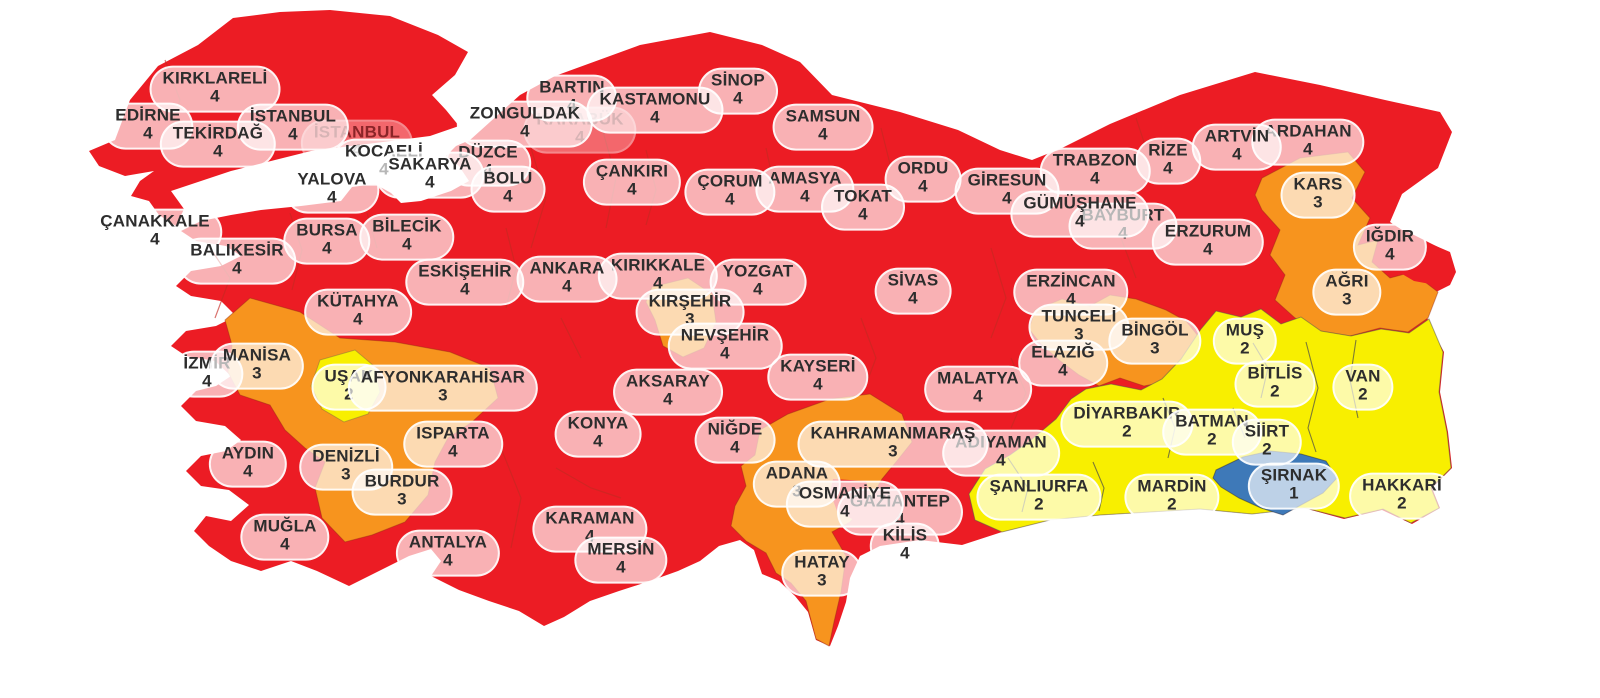  I want to click on province-label: GÜMÜŞHANE 4, so click(1080, 214).